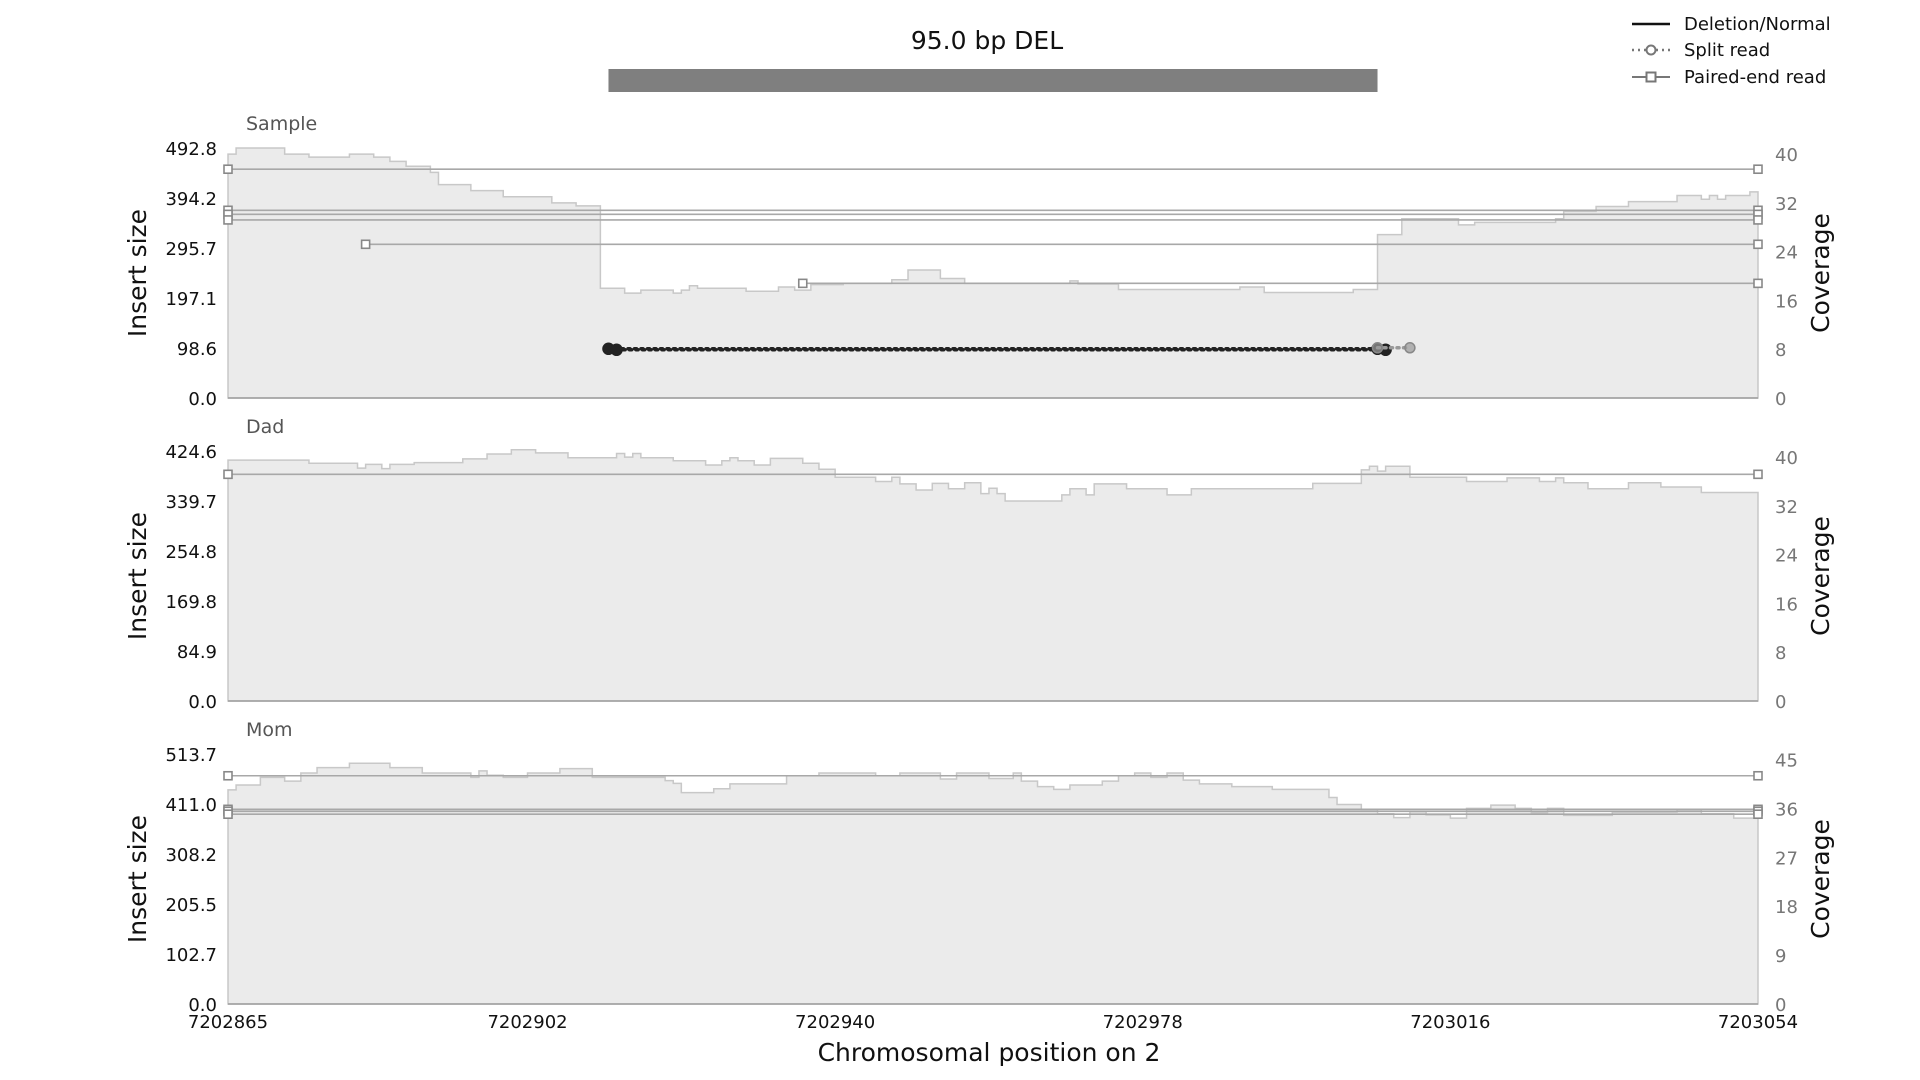 This screenshot has width=1920, height=1080. Describe the element at coordinates (1651, 77) in the screenshot. I see `legend-paired-marker` at that location.